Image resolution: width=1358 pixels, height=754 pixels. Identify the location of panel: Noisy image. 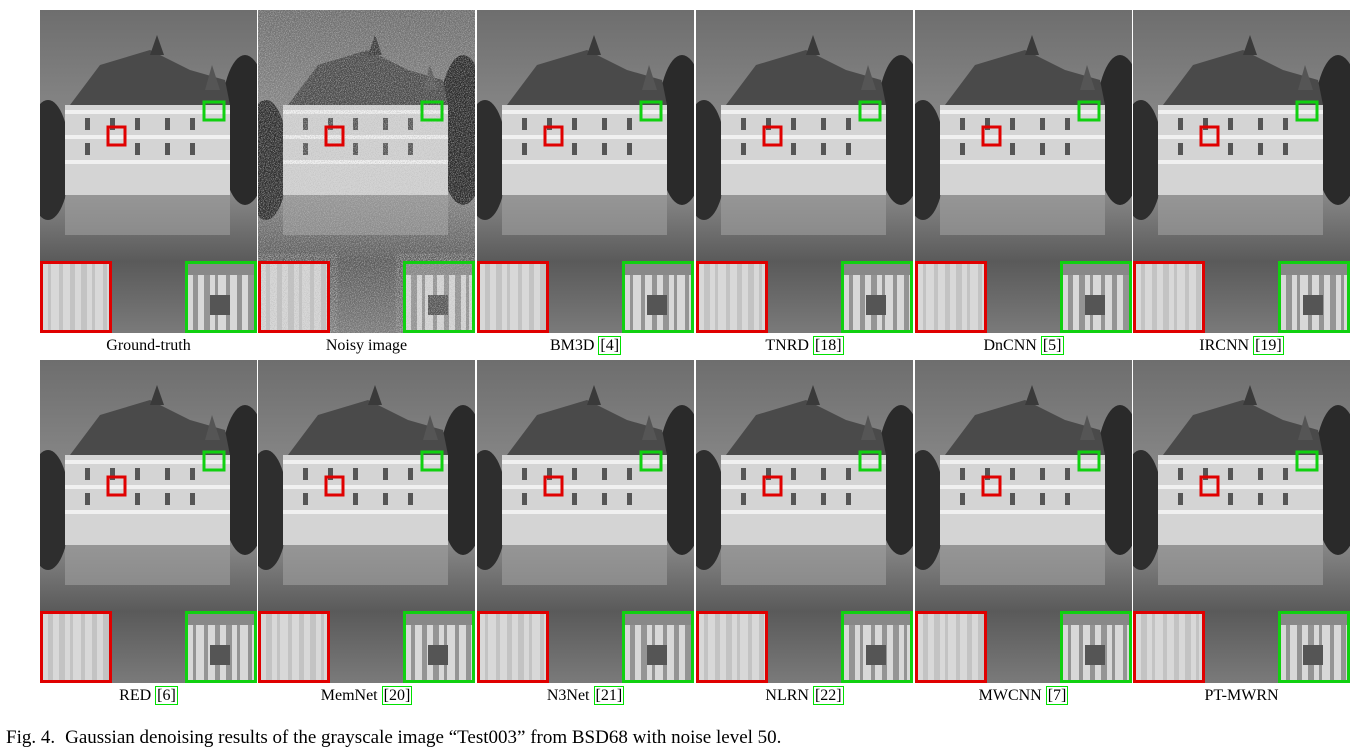
(366, 182).